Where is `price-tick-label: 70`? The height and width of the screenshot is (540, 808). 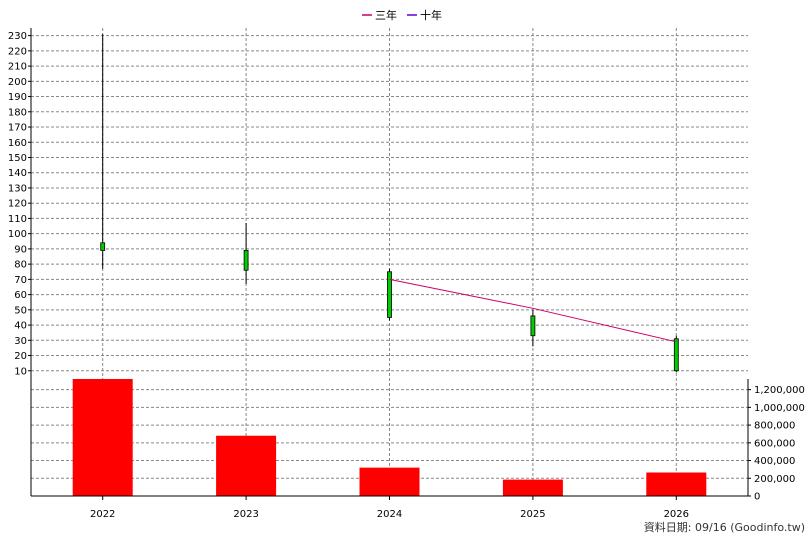
price-tick-label: 70 is located at coordinates (20, 280).